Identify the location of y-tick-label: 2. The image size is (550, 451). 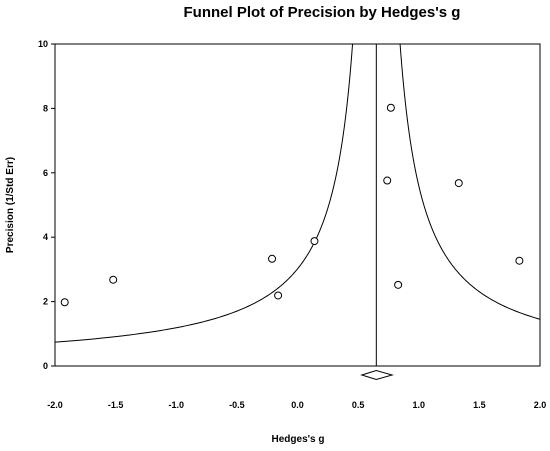
(45, 302).